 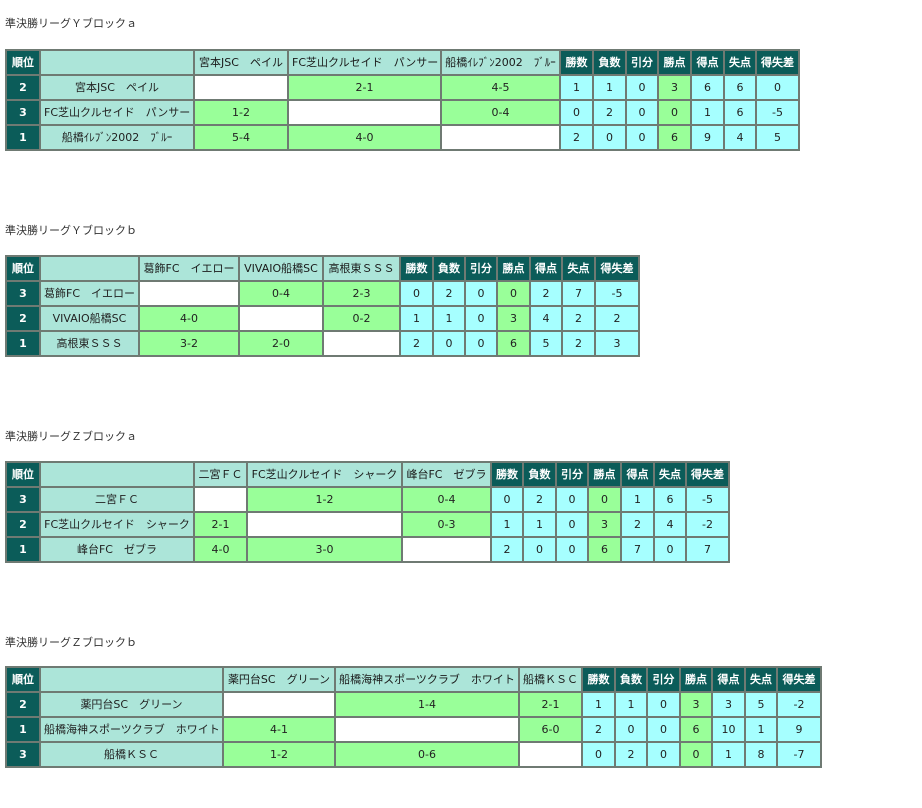 What do you see at coordinates (539, 524) in the screenshot?
I see `stat-cell-losses: 1` at bounding box center [539, 524].